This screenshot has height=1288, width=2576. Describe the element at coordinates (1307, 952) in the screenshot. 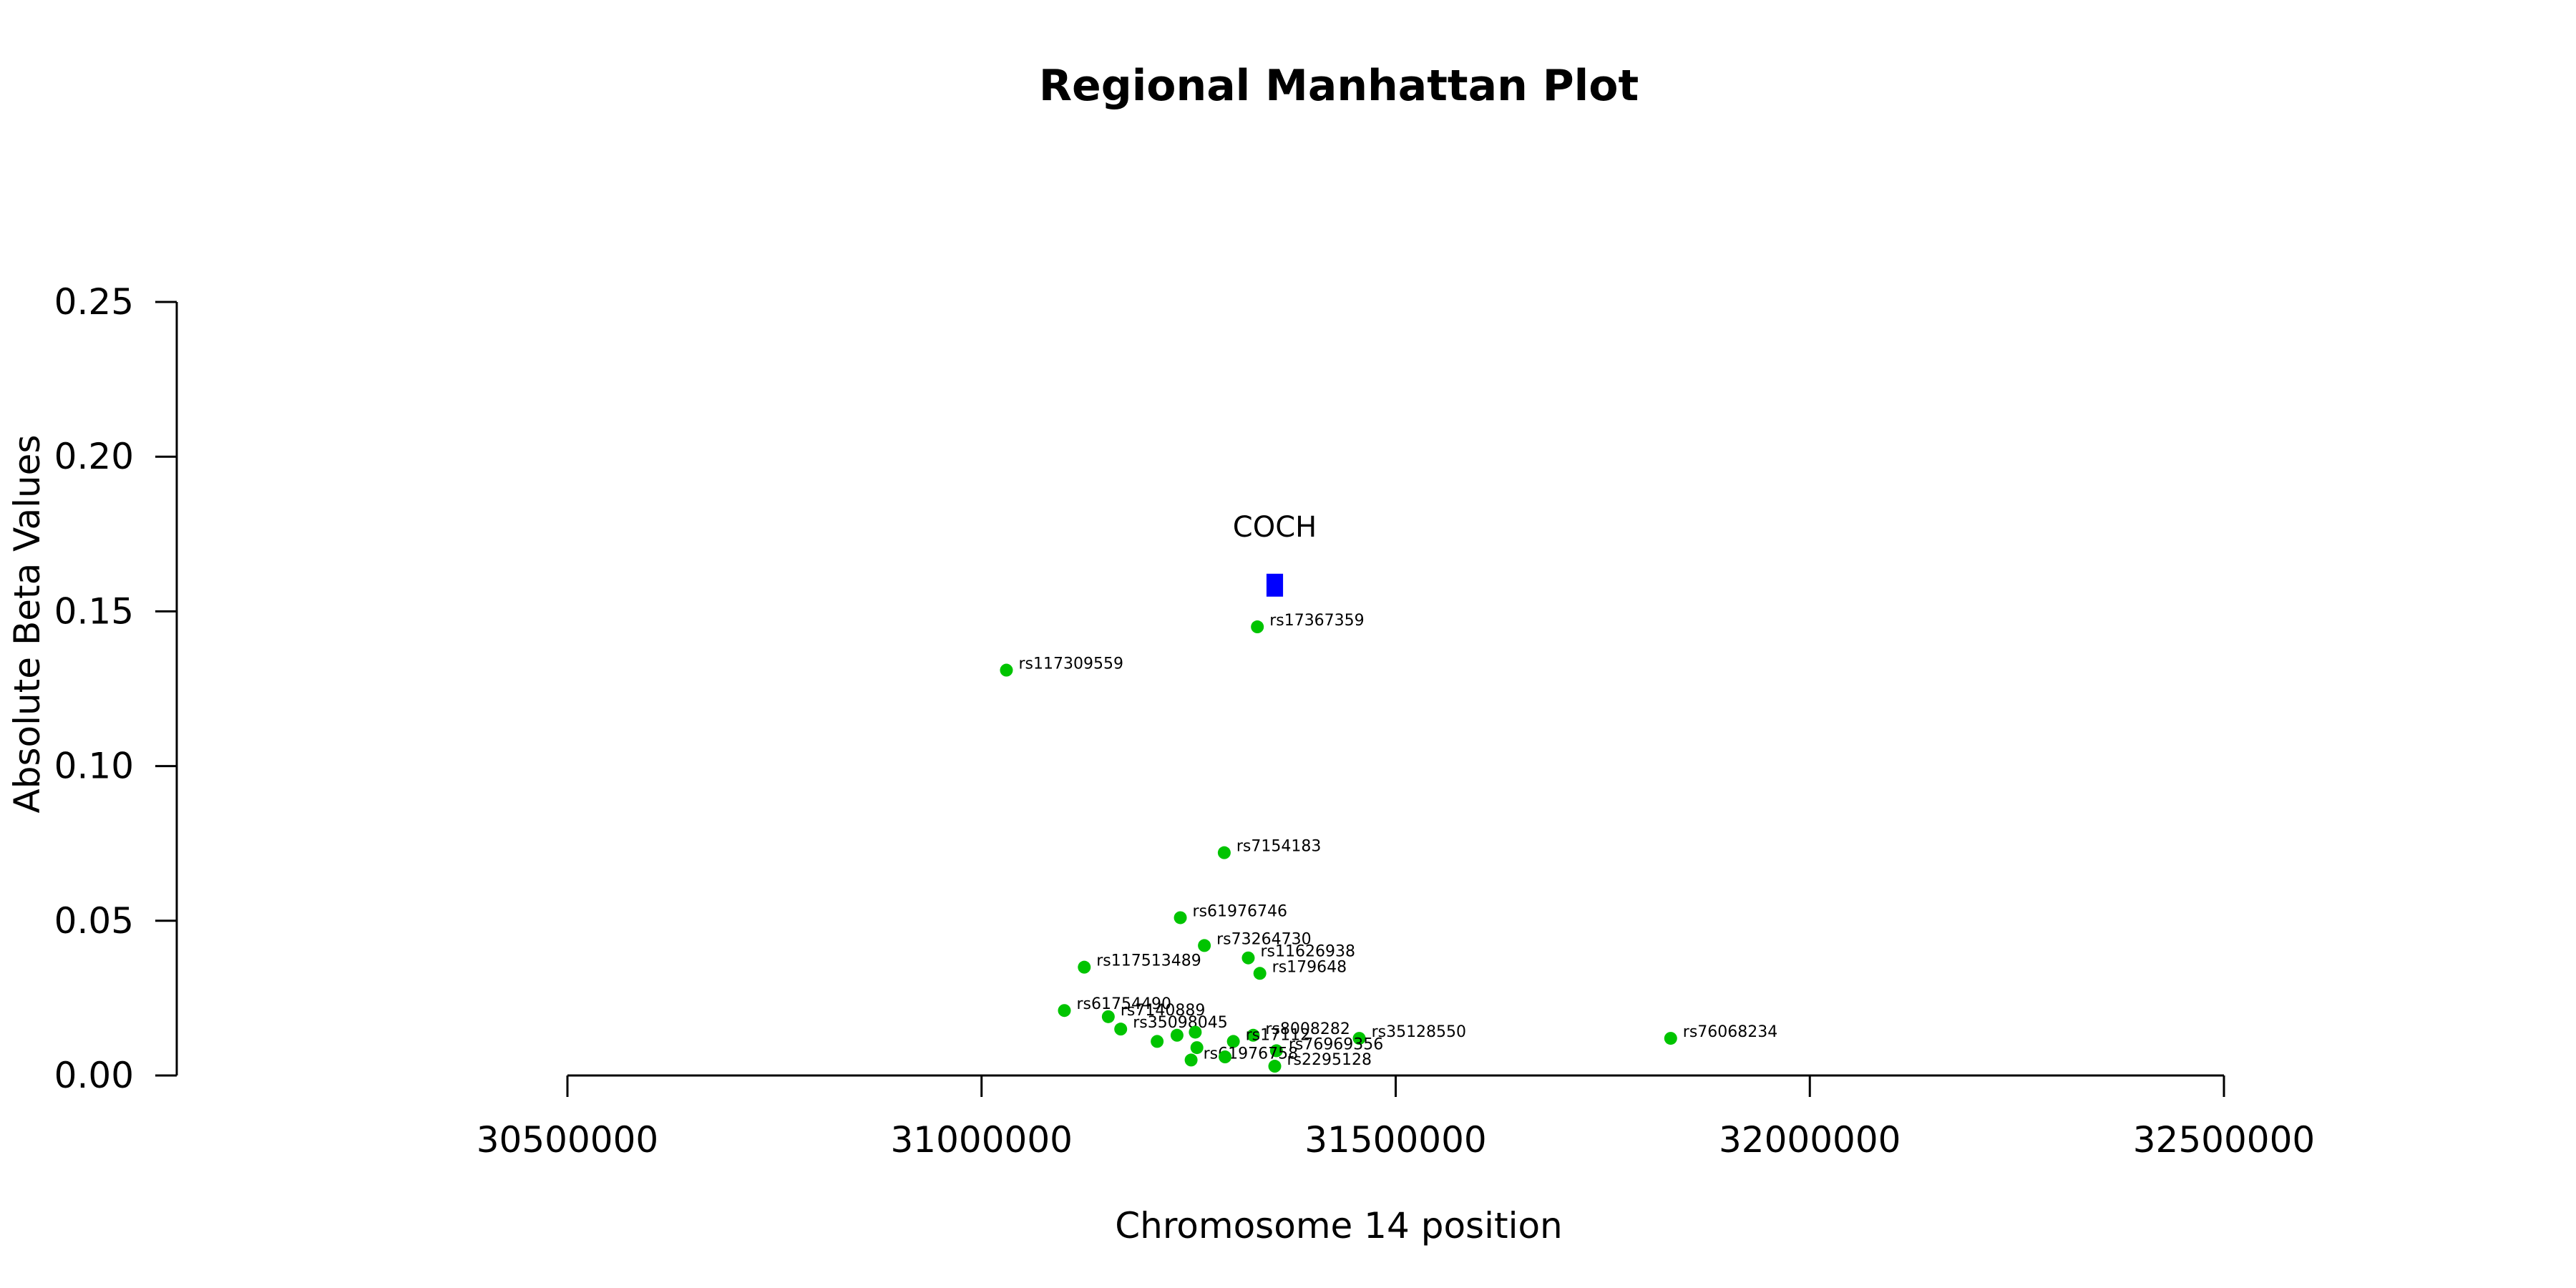

I see `snp-label: rs11626938` at that location.